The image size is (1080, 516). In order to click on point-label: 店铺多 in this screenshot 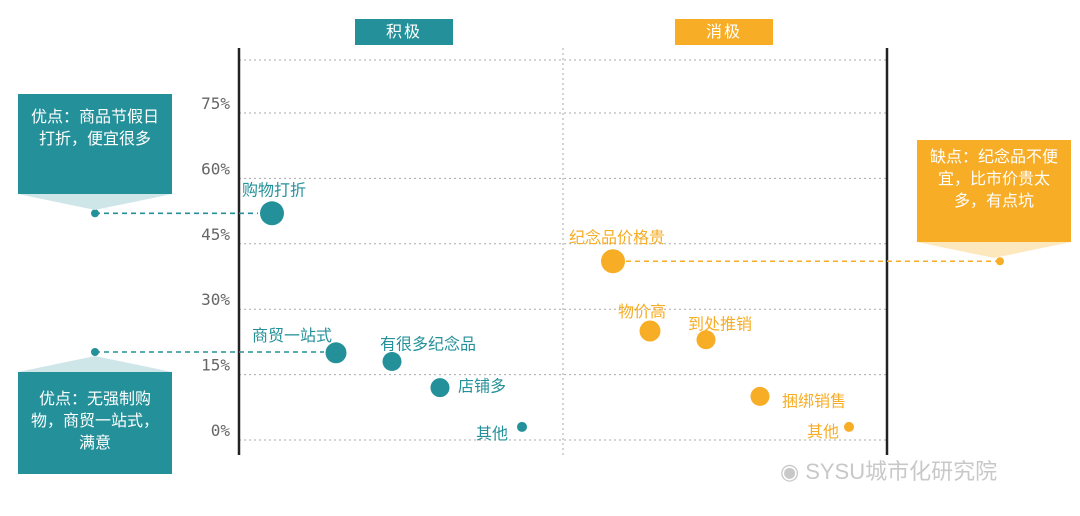, I will do `click(482, 386)`.